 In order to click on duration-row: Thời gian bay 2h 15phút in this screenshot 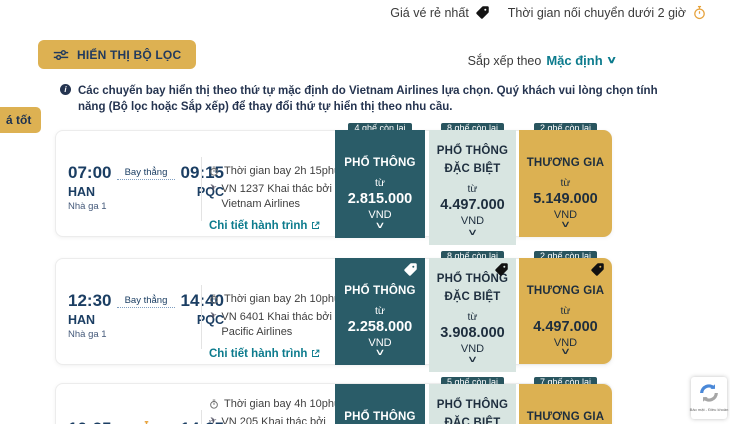, I will do `click(295, 171)`.